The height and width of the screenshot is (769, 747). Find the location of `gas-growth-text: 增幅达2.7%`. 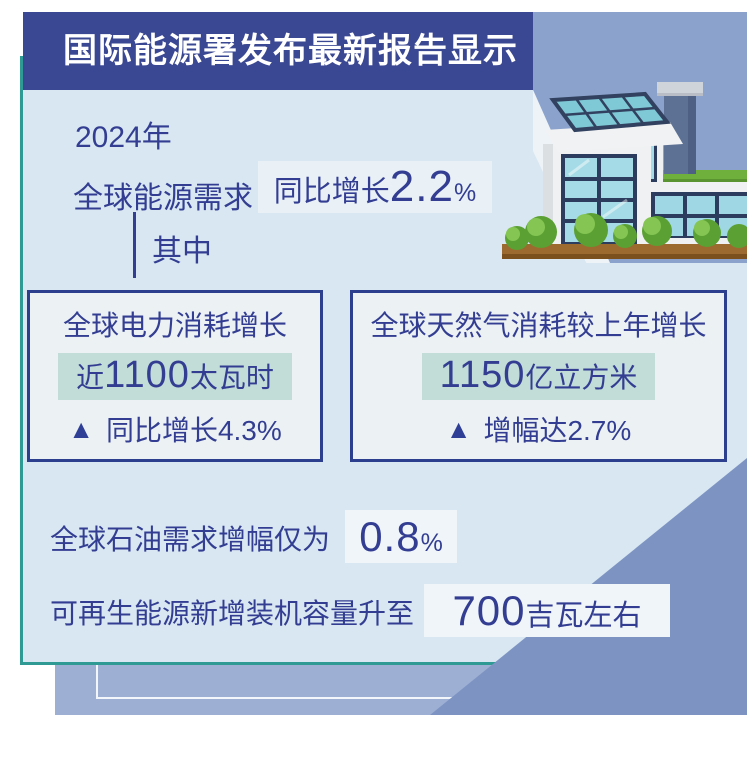

gas-growth-text: 增幅达2.7% is located at coordinates (557, 430).